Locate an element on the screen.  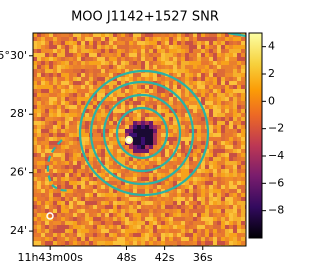
contour-dashed is located at coordinates (58, 165).